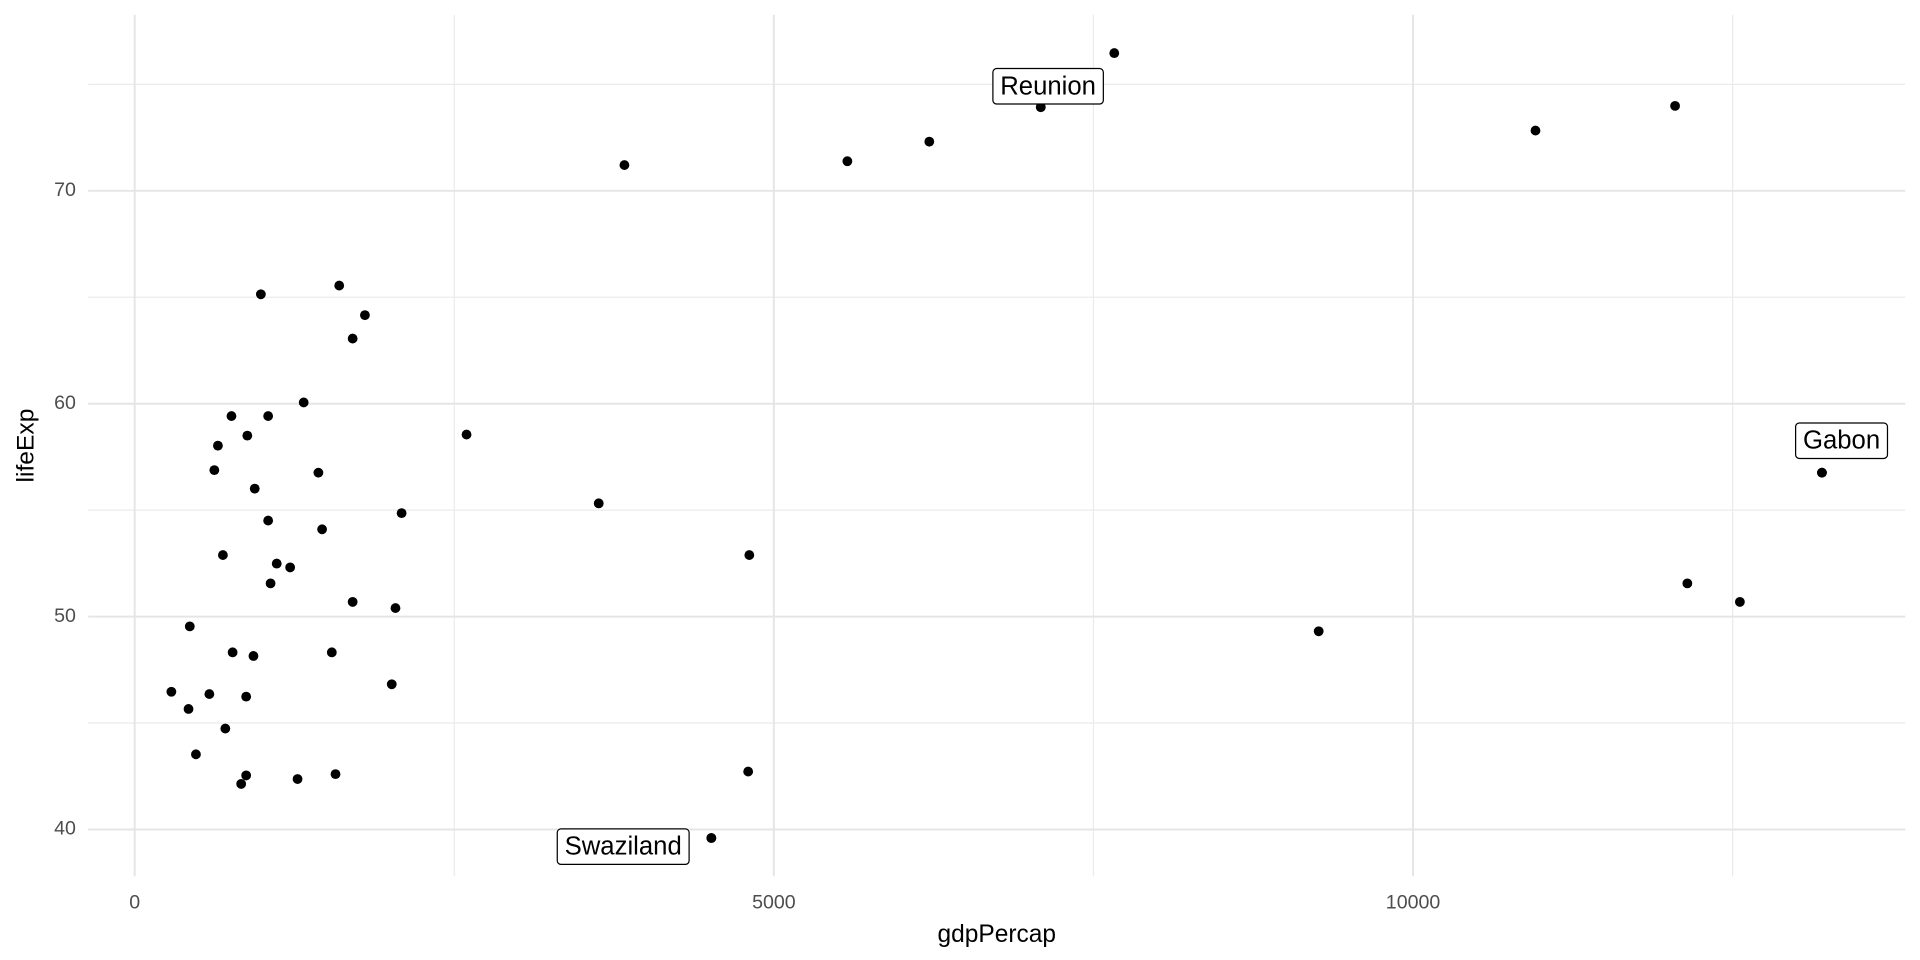 This screenshot has width=1920, height=960. I want to click on y-tick-label: 50, so click(65, 616).